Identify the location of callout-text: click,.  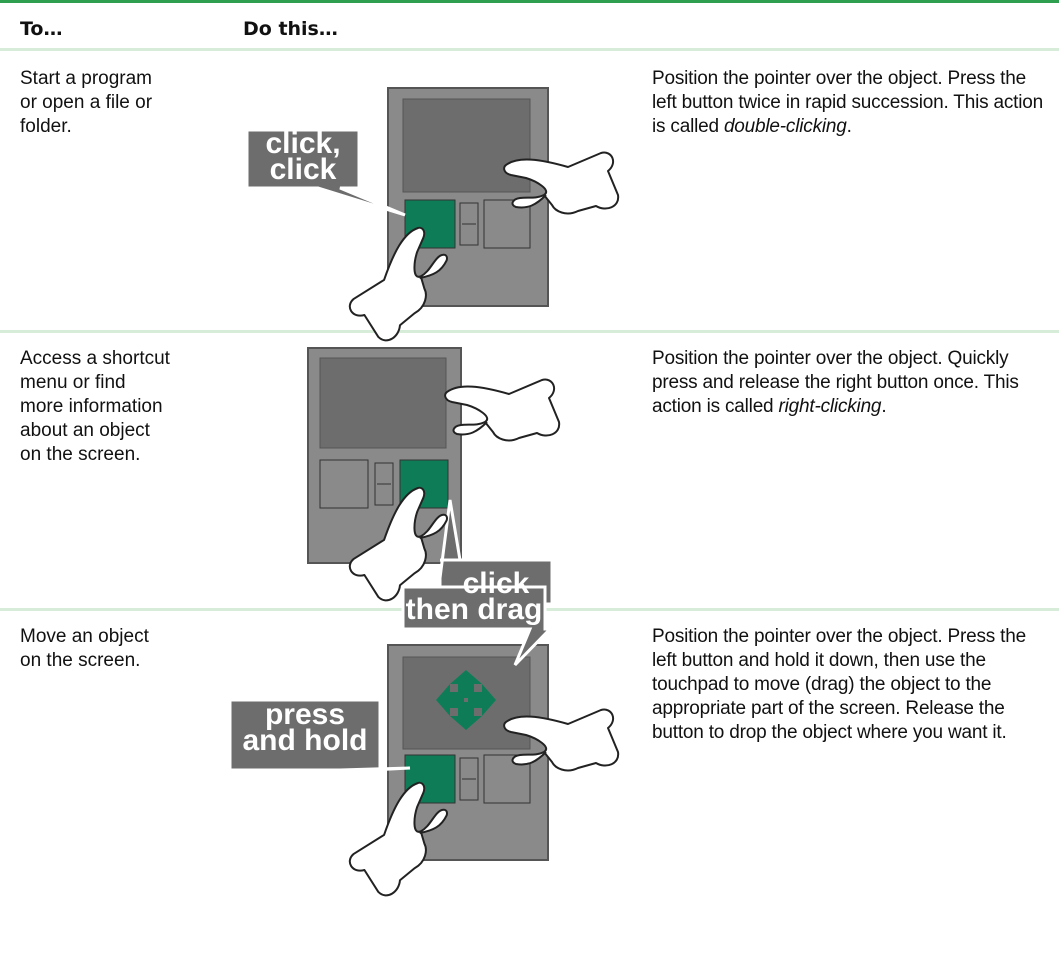
(302, 143).